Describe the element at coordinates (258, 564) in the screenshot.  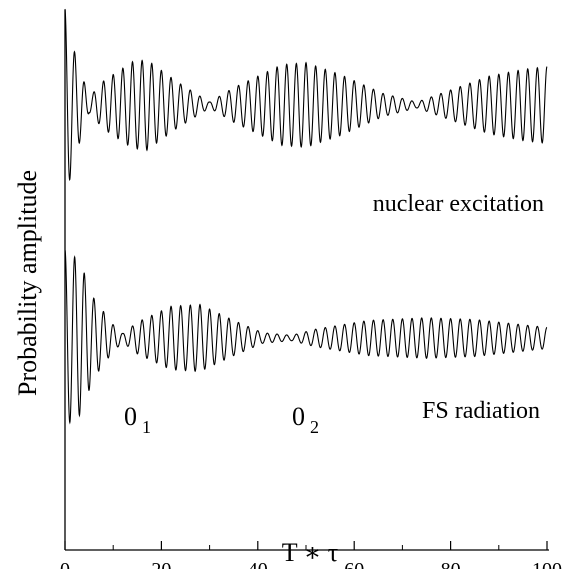
I see `x-tick-label-40: 40` at that location.